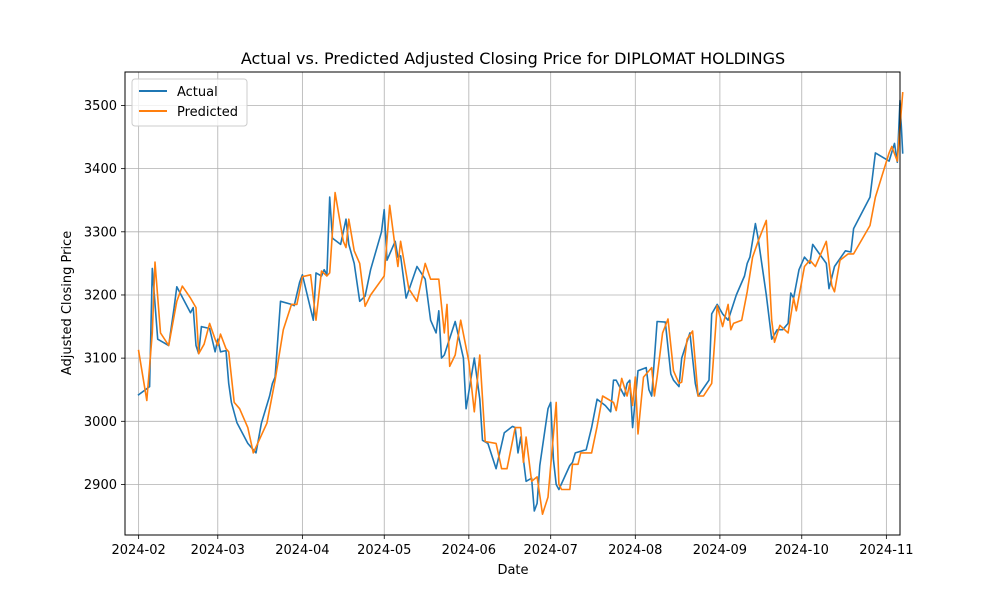 This screenshot has width=1000, height=600. What do you see at coordinates (551, 550) in the screenshot?
I see `x-tick-label: 2024-07` at bounding box center [551, 550].